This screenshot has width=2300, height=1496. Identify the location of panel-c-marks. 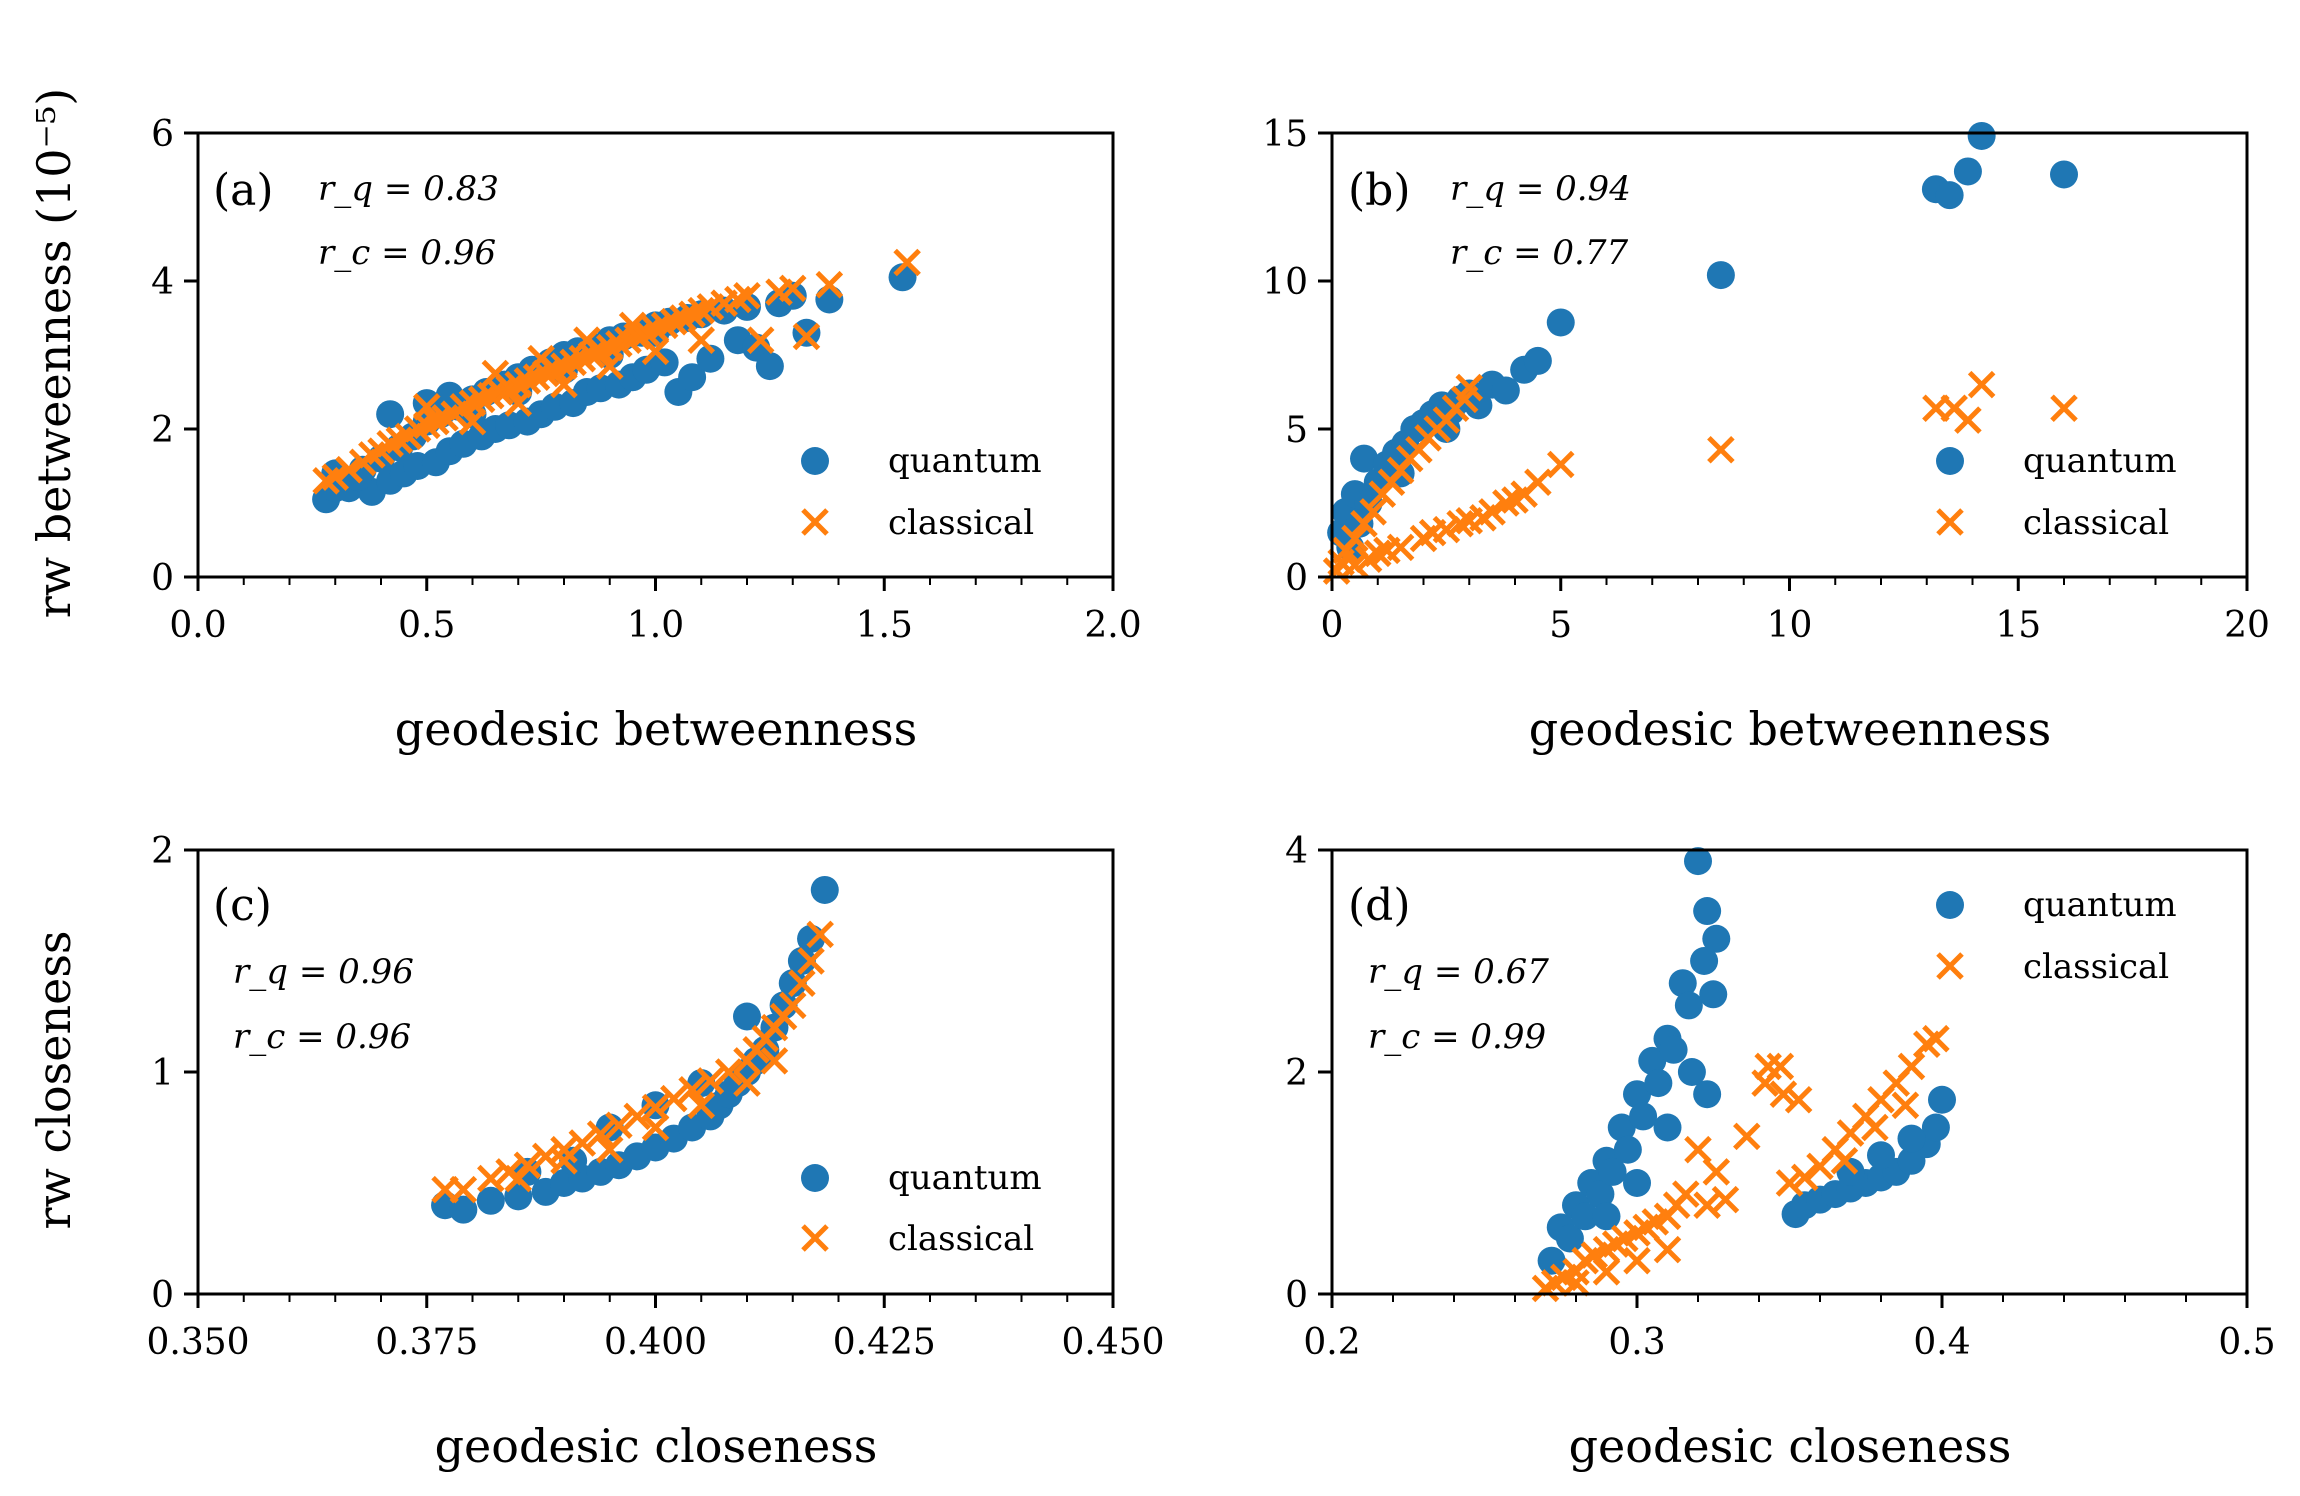
(635, 1049).